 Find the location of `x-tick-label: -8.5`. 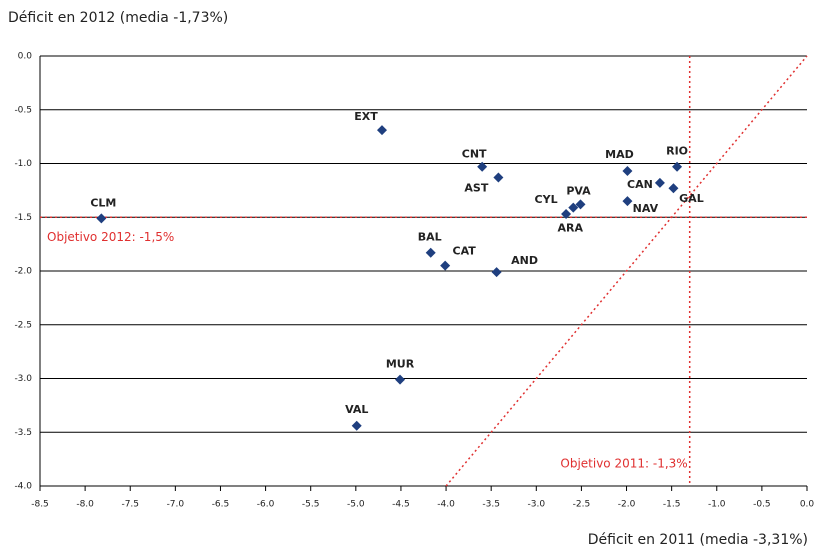

x-tick-label: -8.5 is located at coordinates (40, 505).